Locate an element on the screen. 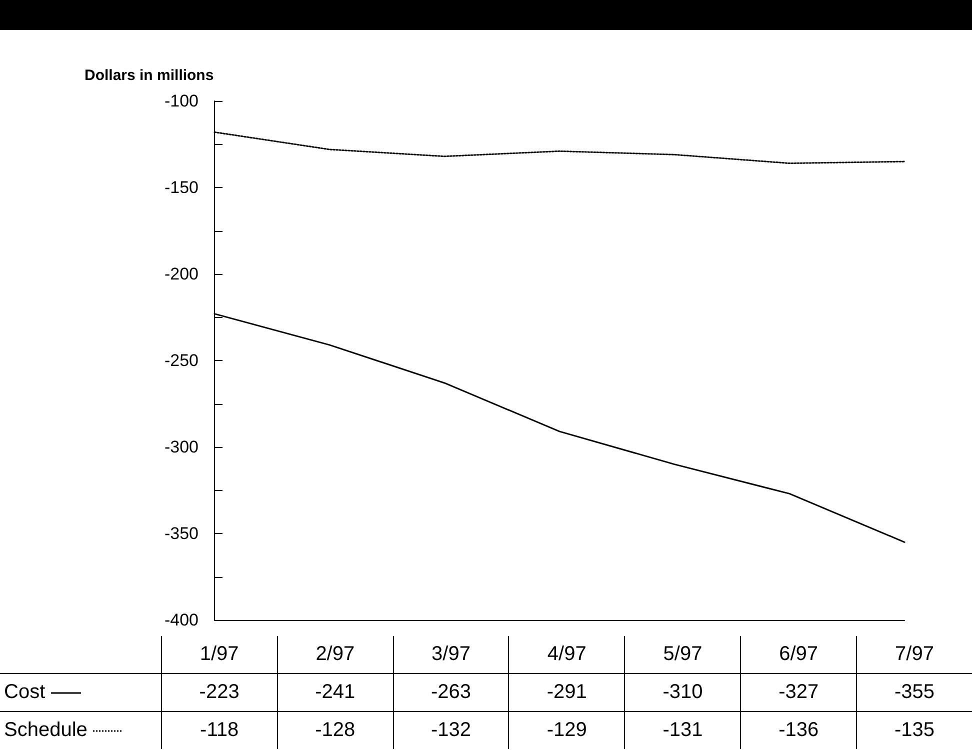 Image resolution: width=972 pixels, height=750 pixels. data-label: -129 is located at coordinates (566, 730).